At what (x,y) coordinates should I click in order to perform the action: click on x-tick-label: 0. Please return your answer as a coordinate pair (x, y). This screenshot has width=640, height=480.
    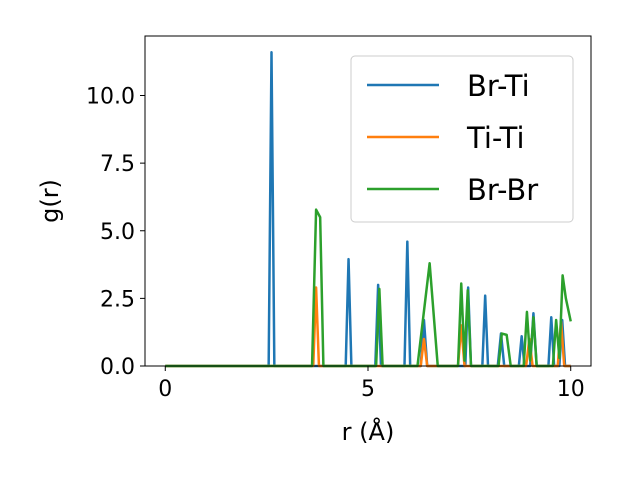
    Looking at the image, I should click on (165, 389).